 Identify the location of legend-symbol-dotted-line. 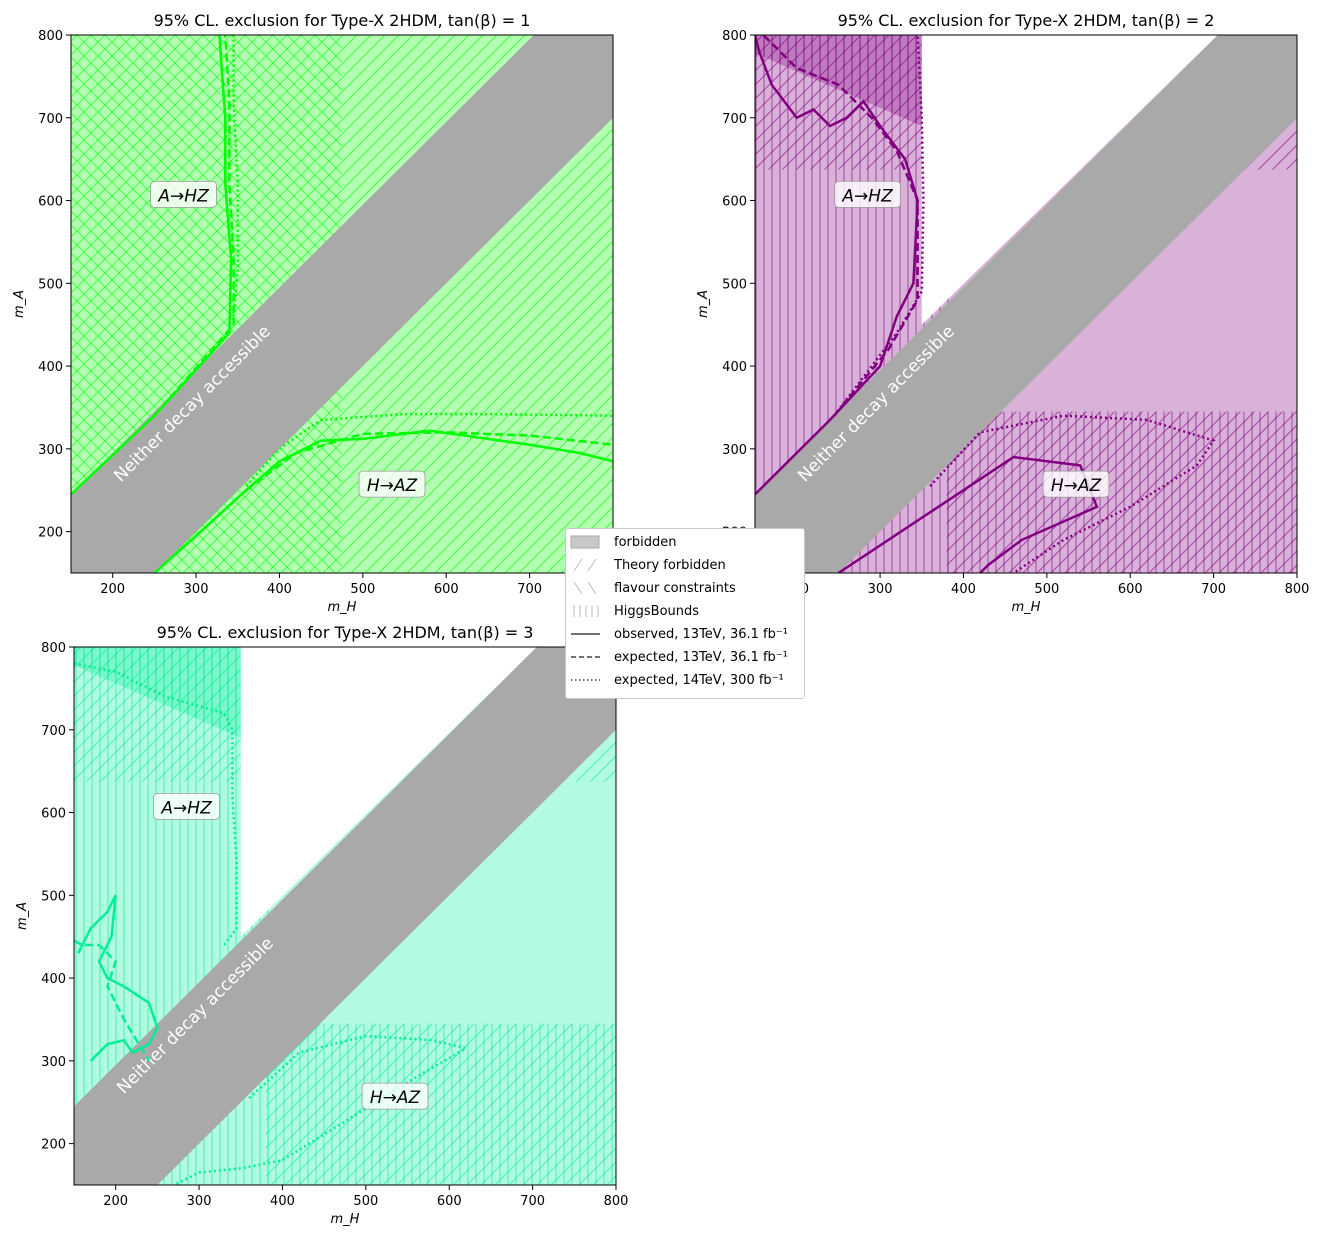
(586, 680).